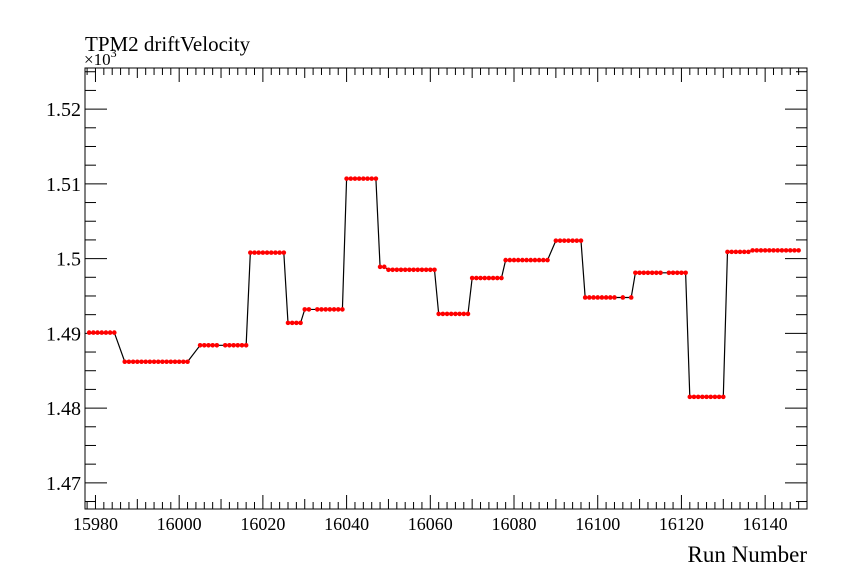 The height and width of the screenshot is (567, 851). I want to click on y-tick-label: 1.47, so click(63, 484).